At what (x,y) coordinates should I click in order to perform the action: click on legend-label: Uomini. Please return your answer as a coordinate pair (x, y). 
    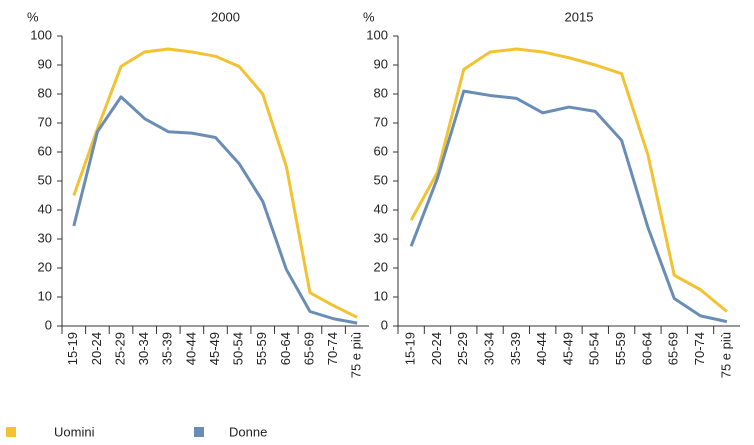
    Looking at the image, I should click on (74, 431).